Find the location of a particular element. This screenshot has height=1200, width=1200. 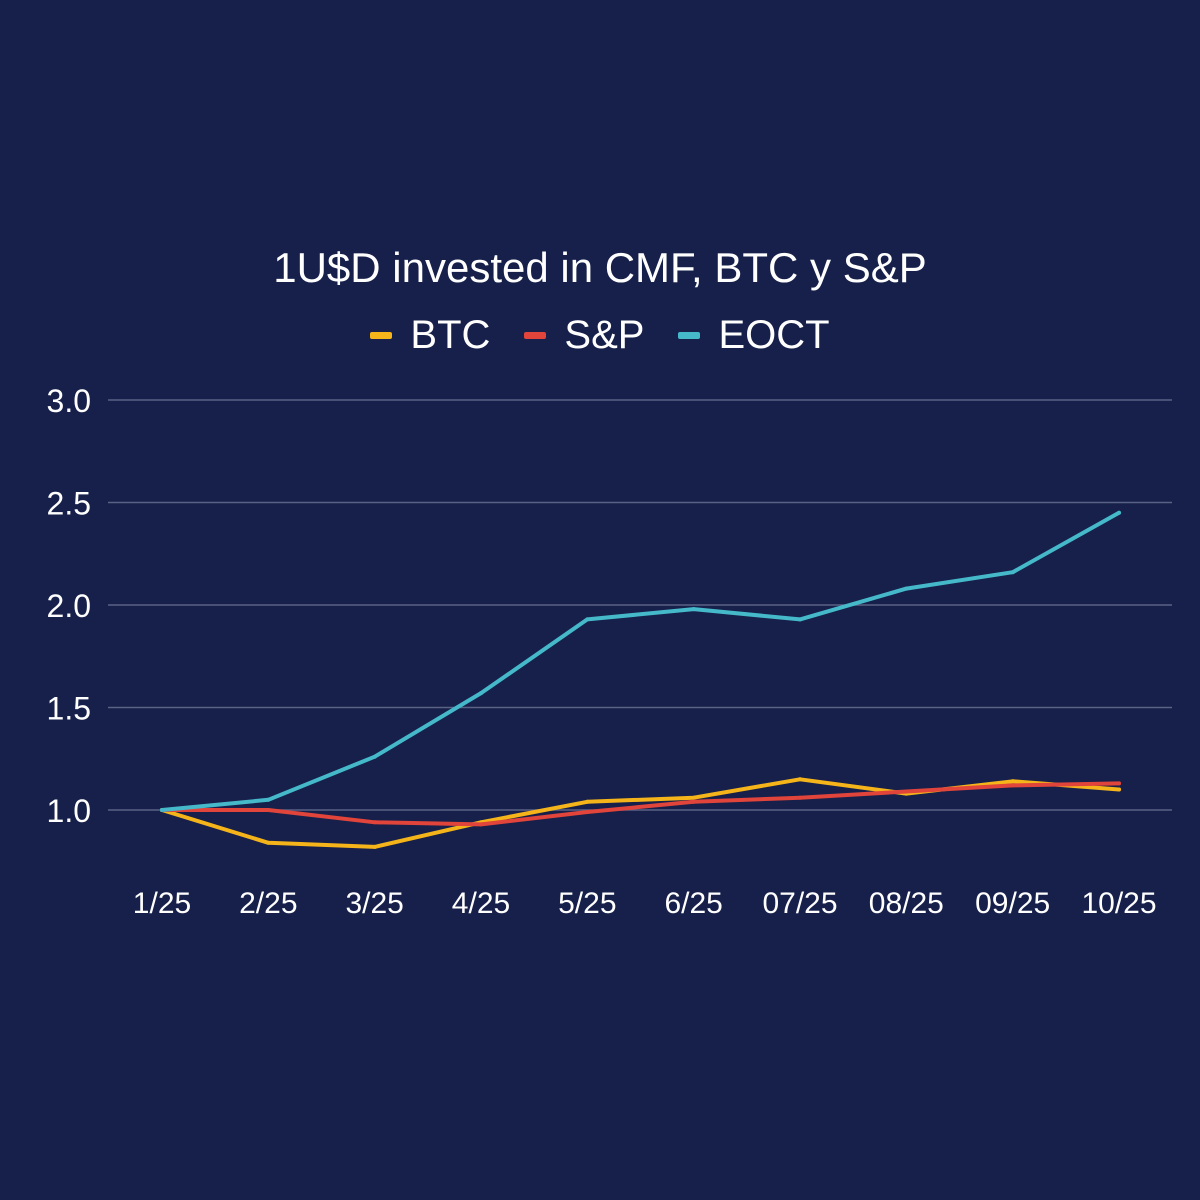

chart-legend: BTC S&P EOCT is located at coordinates (600, 335).